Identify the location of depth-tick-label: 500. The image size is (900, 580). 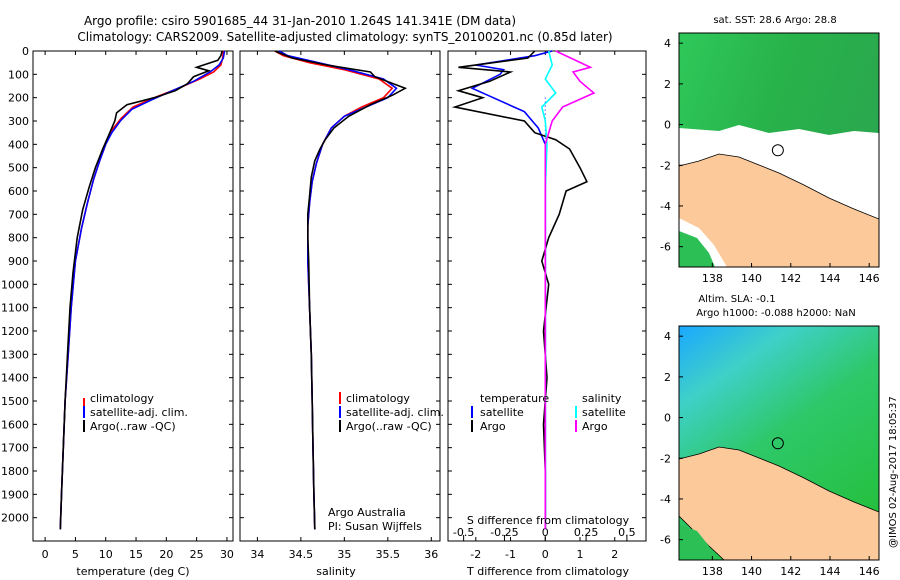
(18, 168).